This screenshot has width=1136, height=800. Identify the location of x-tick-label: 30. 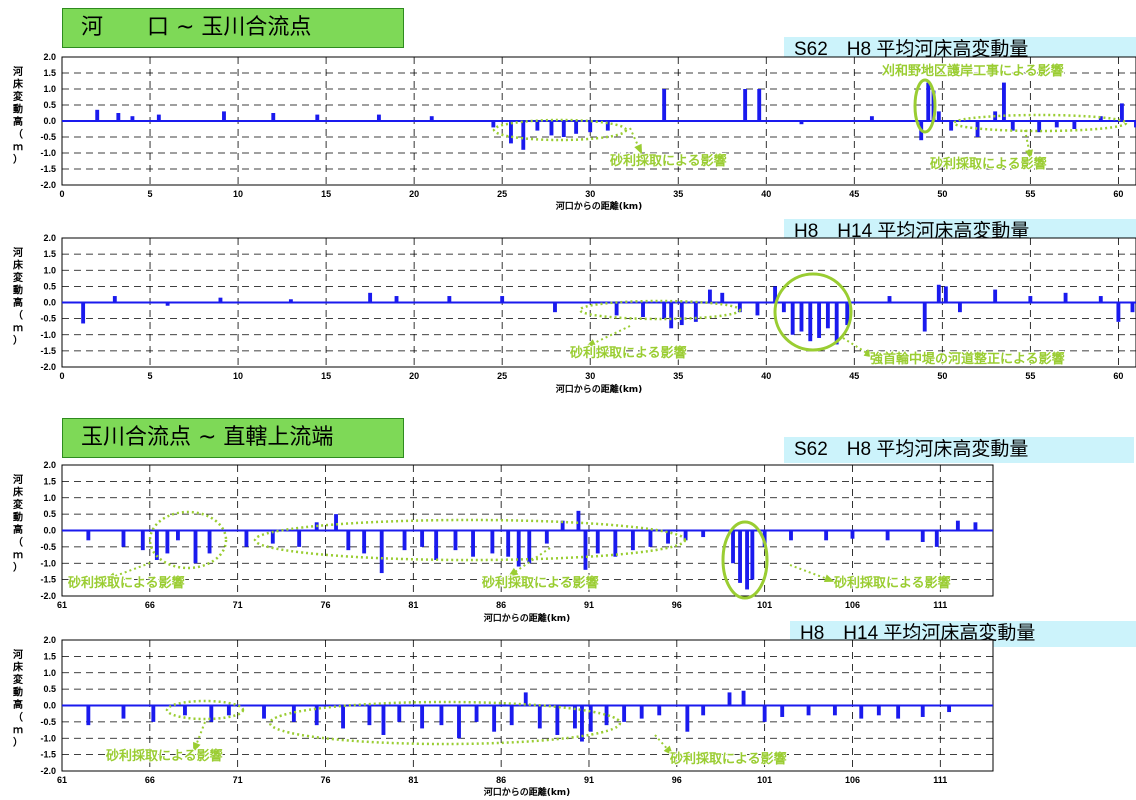
(590, 376).